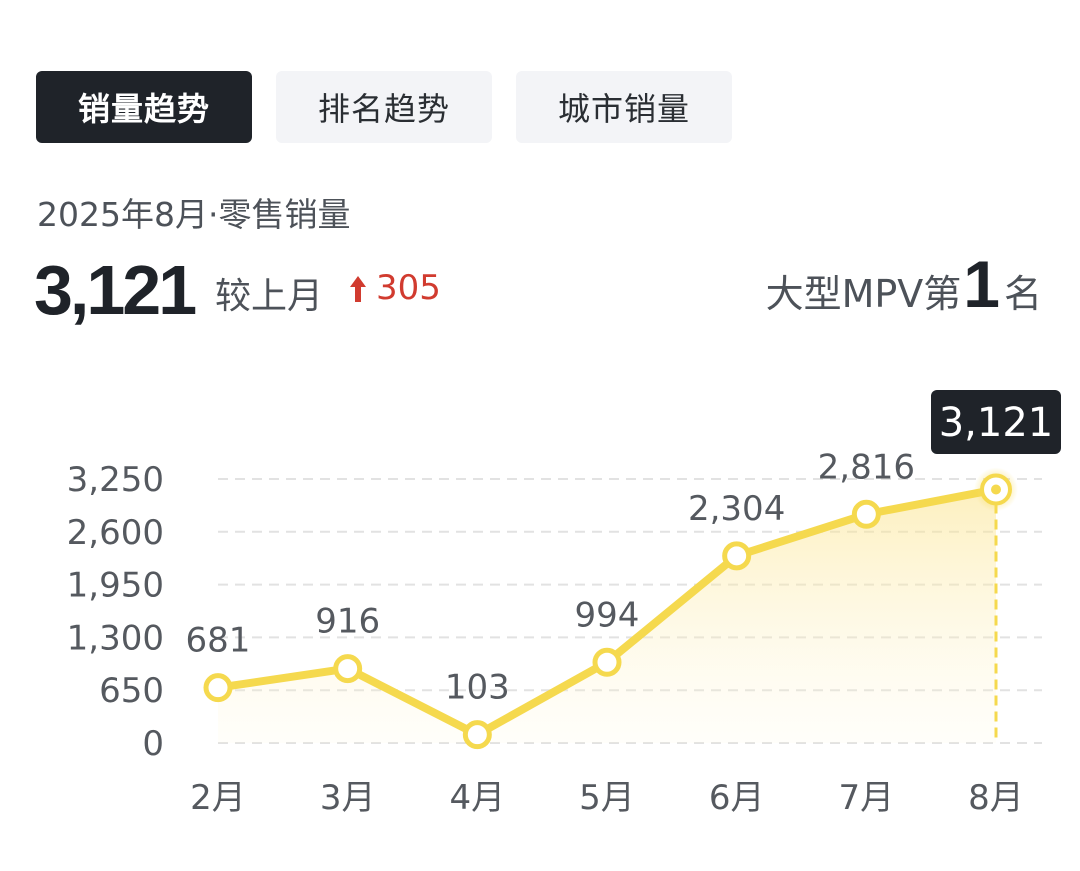 This screenshot has width=1080, height=871. What do you see at coordinates (348, 798) in the screenshot?
I see `x-tick-label: 3月` at bounding box center [348, 798].